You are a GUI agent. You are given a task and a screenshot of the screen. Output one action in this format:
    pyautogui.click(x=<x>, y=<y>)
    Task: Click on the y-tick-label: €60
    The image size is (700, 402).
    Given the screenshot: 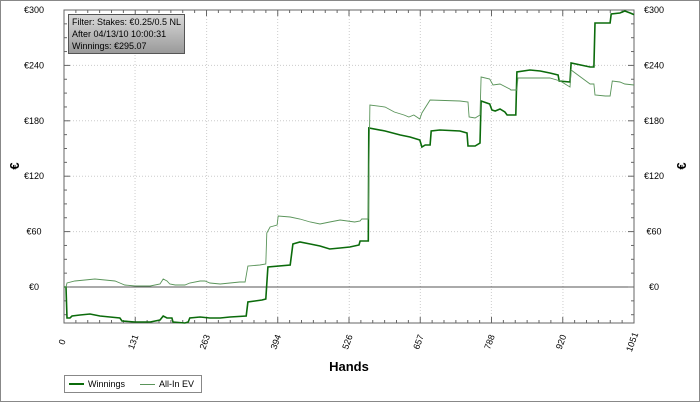 What is the action you would take?
    pyautogui.click(x=33, y=232)
    